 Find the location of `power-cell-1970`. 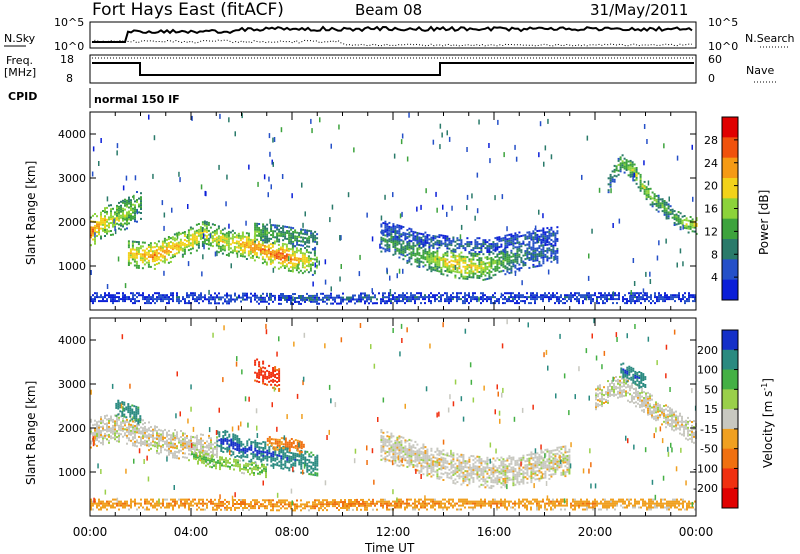

power-cell-1970 is located at coordinates (393, 232).